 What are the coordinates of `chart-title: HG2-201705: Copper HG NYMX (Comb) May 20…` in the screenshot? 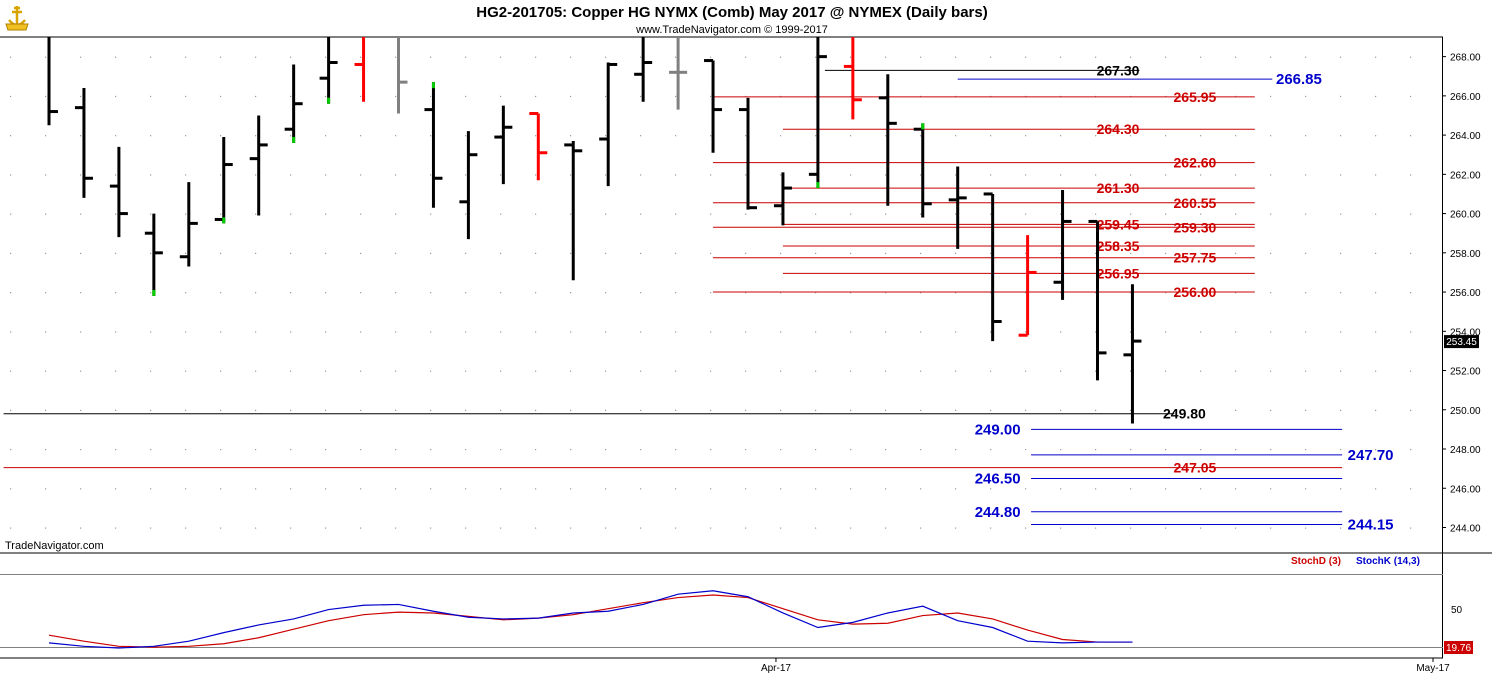 It's located at (731, 12).